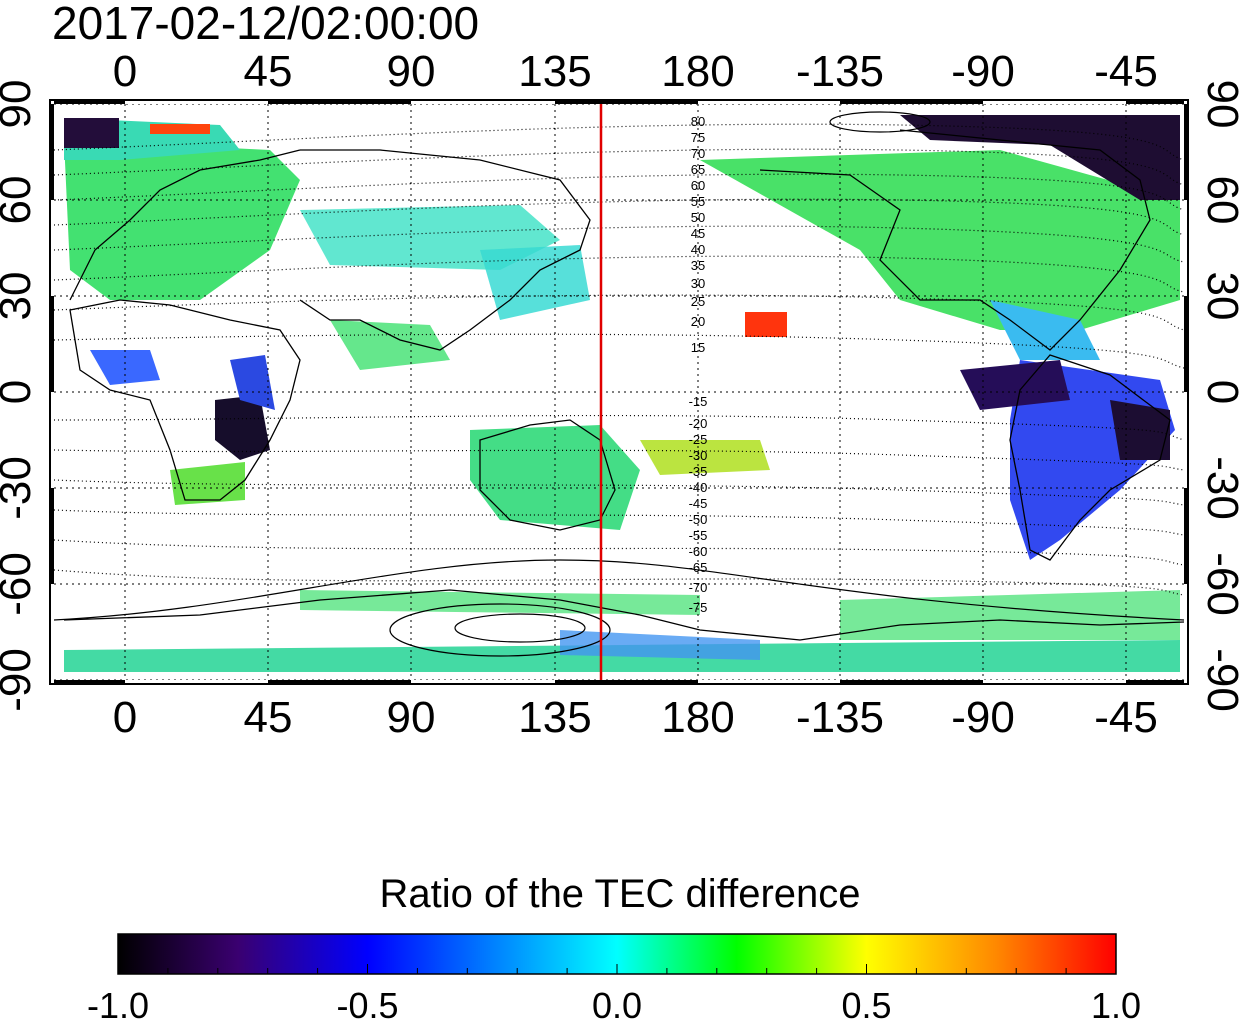  I want to click on contour-label: -35, so click(698, 471).